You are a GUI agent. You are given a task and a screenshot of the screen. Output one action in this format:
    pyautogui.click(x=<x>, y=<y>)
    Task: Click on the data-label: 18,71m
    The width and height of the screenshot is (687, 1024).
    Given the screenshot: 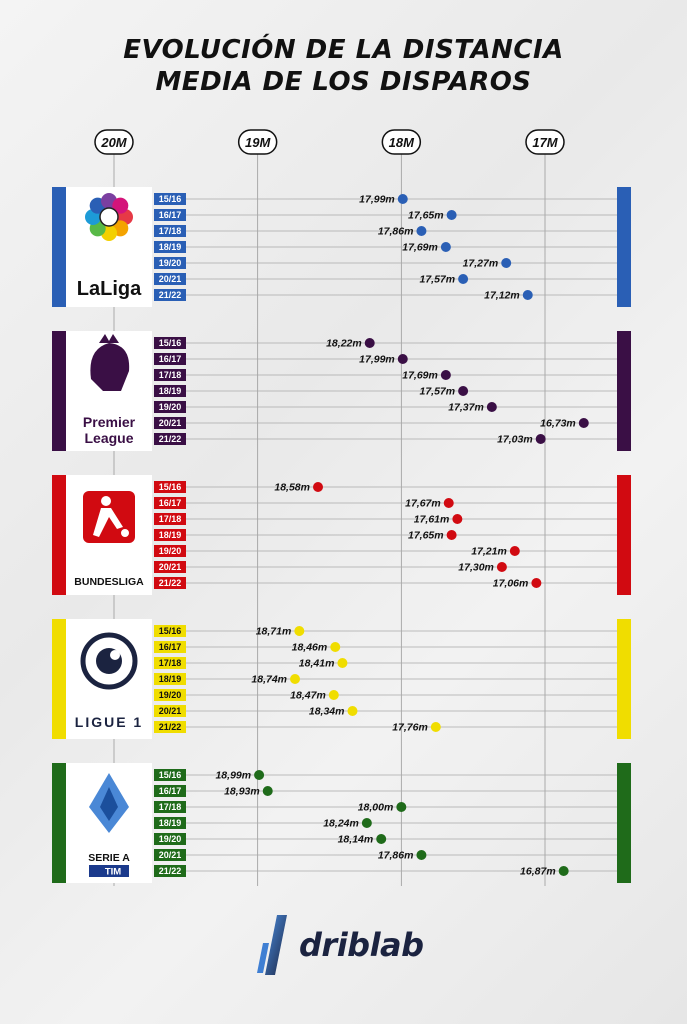 What is the action you would take?
    pyautogui.click(x=274, y=632)
    